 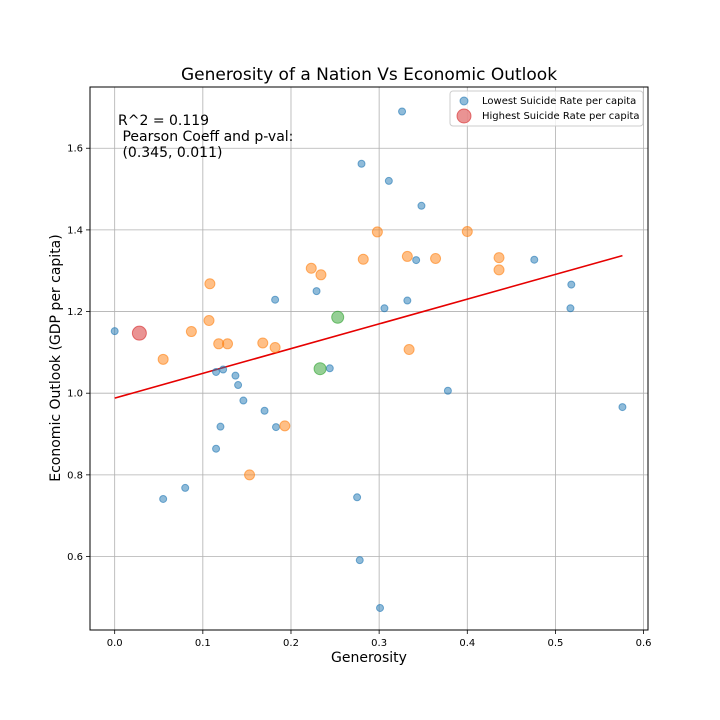 What do you see at coordinates (559, 101) in the screenshot?
I see `legend-label-lowest: Lowest Suicide Rate per capita` at bounding box center [559, 101].